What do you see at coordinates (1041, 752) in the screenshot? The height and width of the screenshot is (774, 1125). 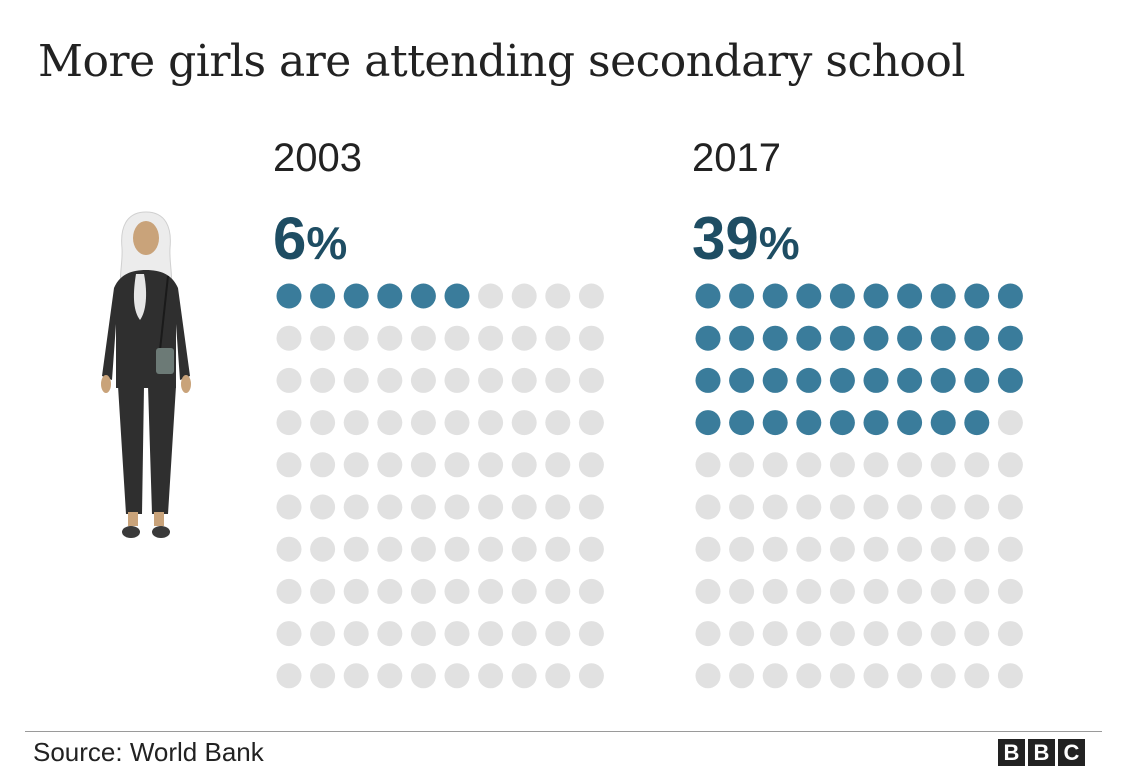 I see `bbc-logo: B B C` at bounding box center [1041, 752].